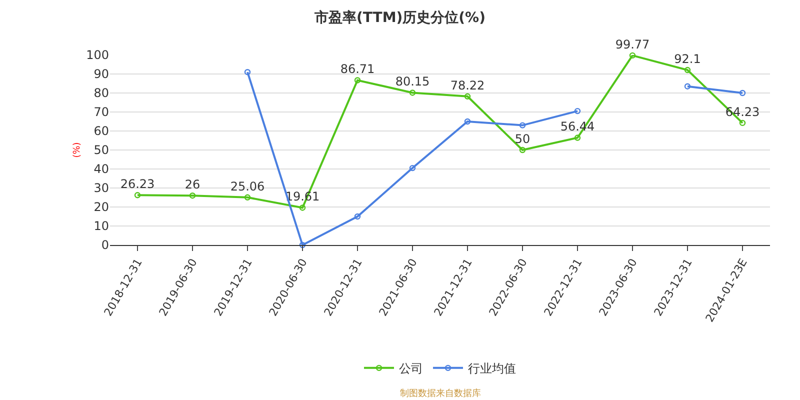 Image resolution: width=800 pixels, height=400 pixels. What do you see at coordinates (137, 184) in the screenshot?
I see `data-label: 26.23` at bounding box center [137, 184].